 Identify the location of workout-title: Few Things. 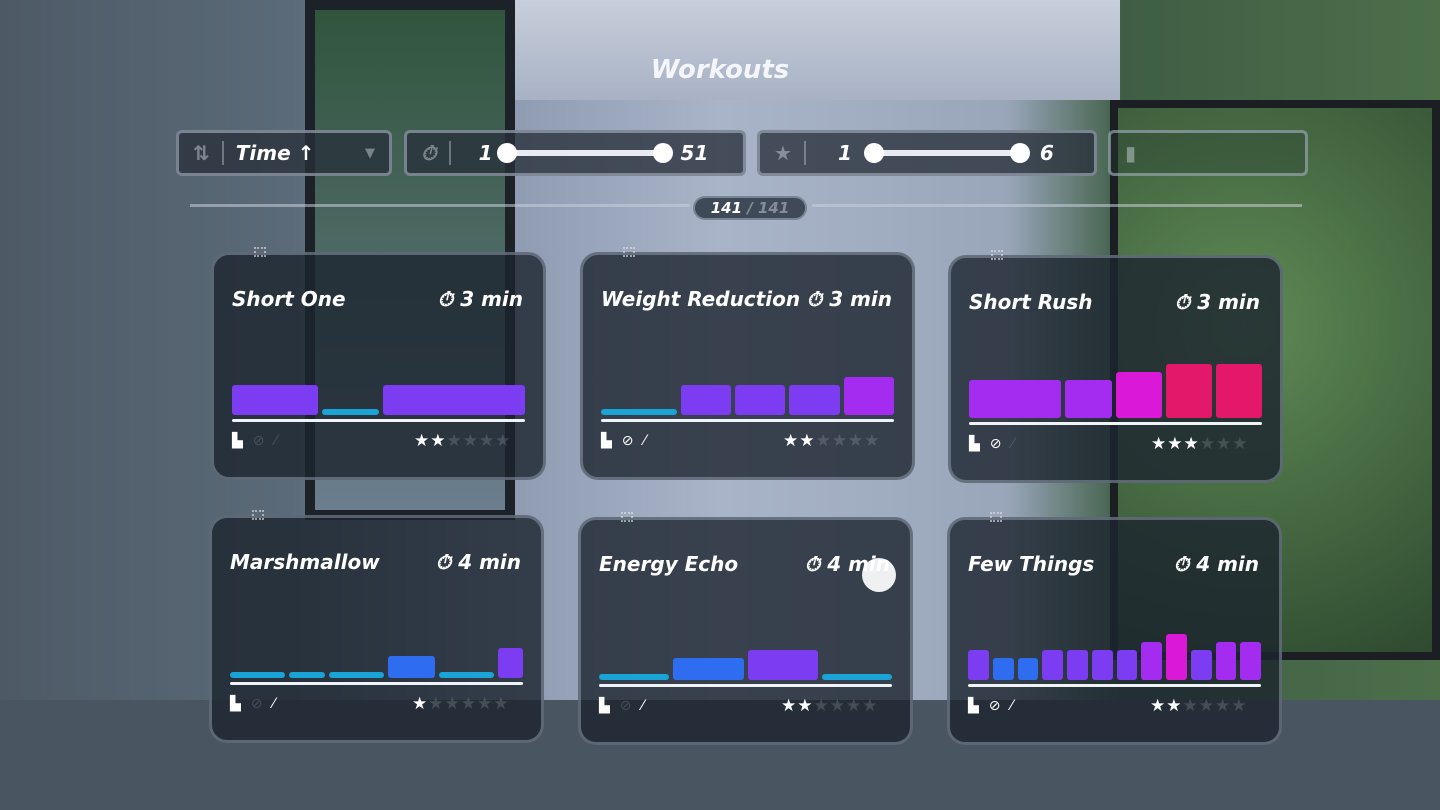
(1031, 564).